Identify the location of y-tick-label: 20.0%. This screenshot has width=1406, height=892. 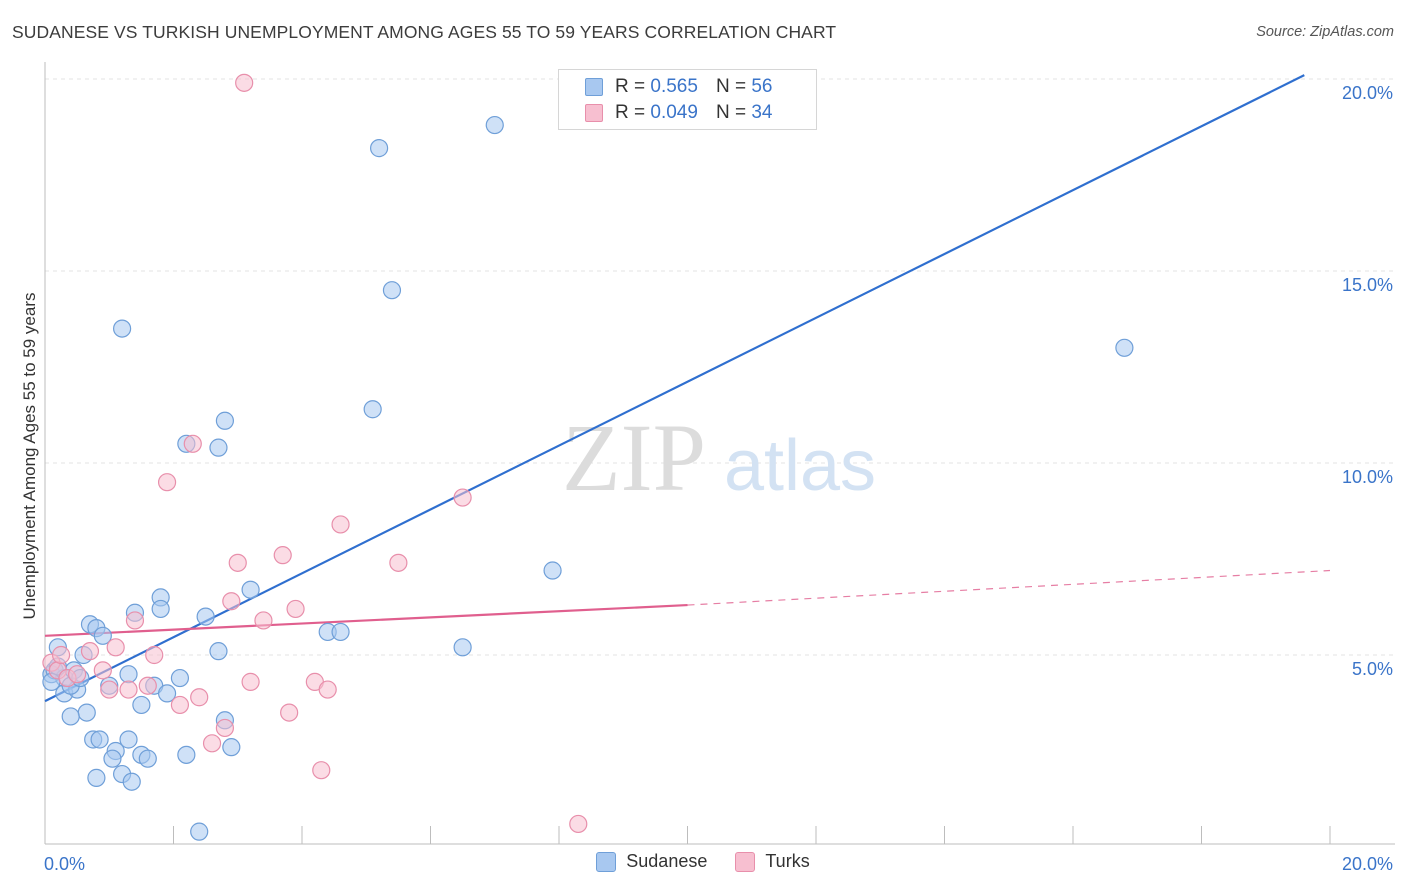
(1367, 93).